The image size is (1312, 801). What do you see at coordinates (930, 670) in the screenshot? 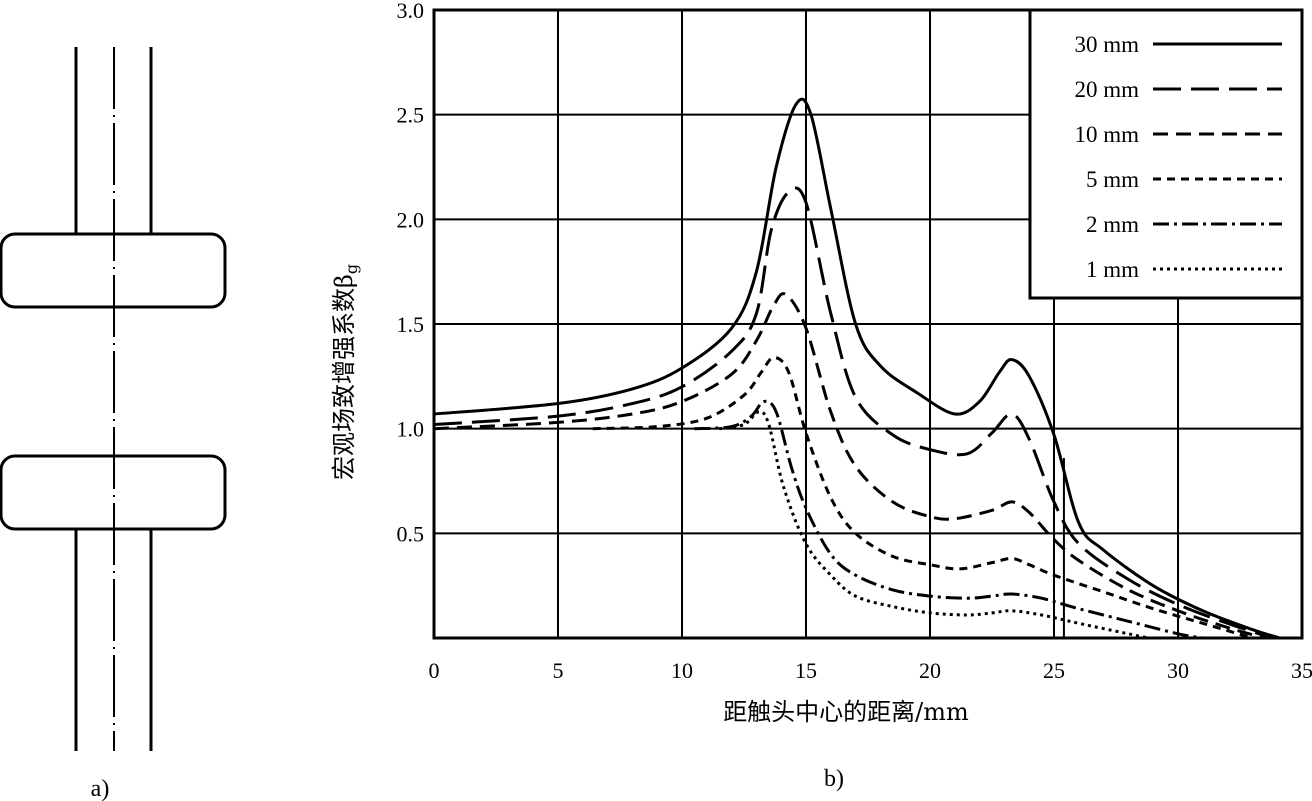
I see `x-tick-label: 20` at bounding box center [930, 670].